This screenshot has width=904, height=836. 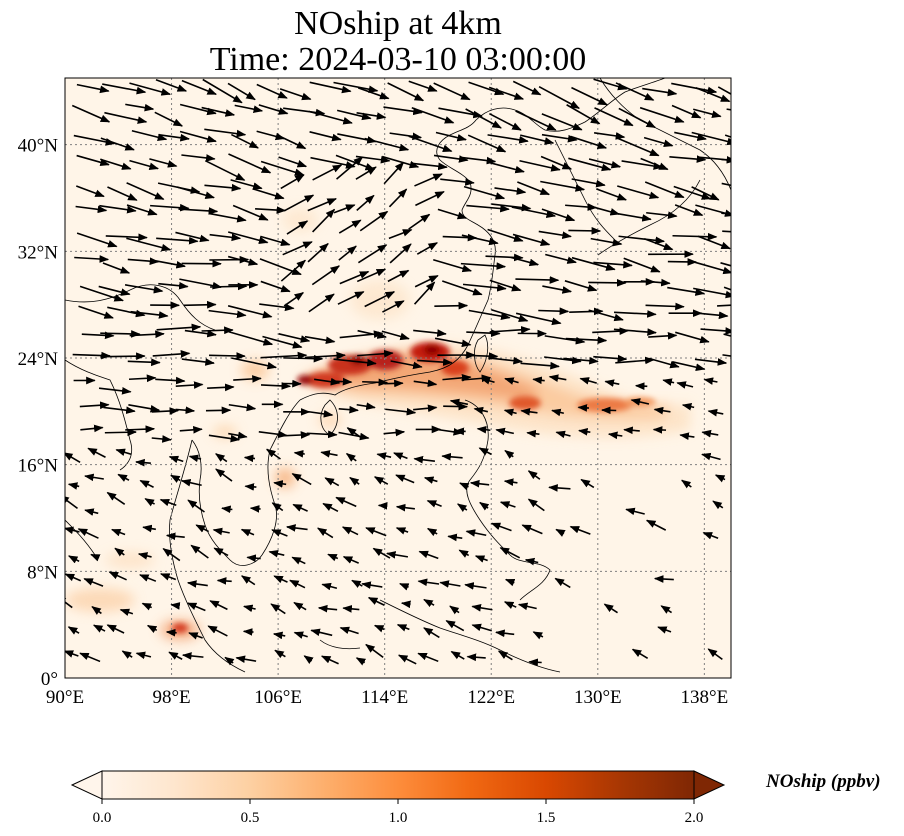 What do you see at coordinates (49, 679) in the screenshot?
I see `lat-tick-label: 0°` at bounding box center [49, 679].